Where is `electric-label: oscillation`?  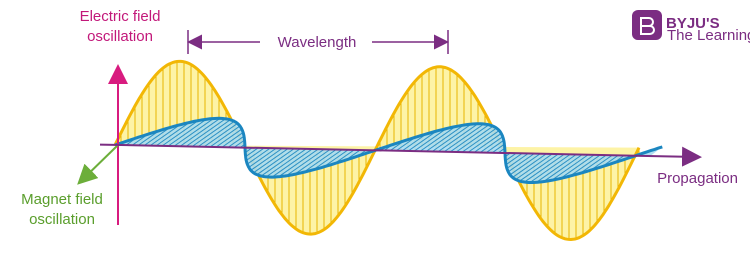 electric-label: oscillation is located at coordinates (120, 36).